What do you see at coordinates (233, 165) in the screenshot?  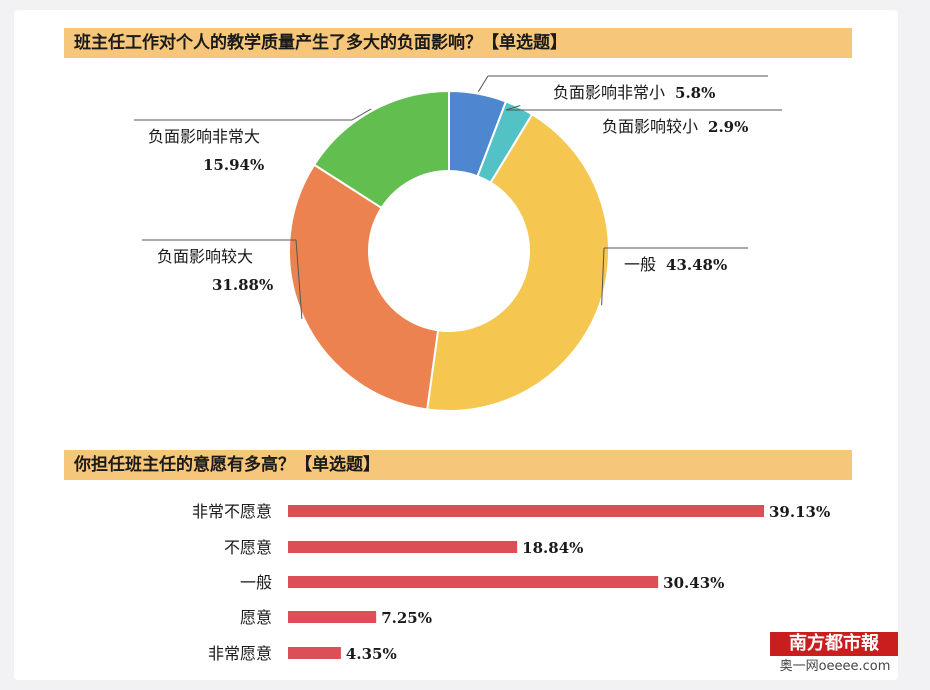 I see `slice-value-4: 15.94%` at bounding box center [233, 165].